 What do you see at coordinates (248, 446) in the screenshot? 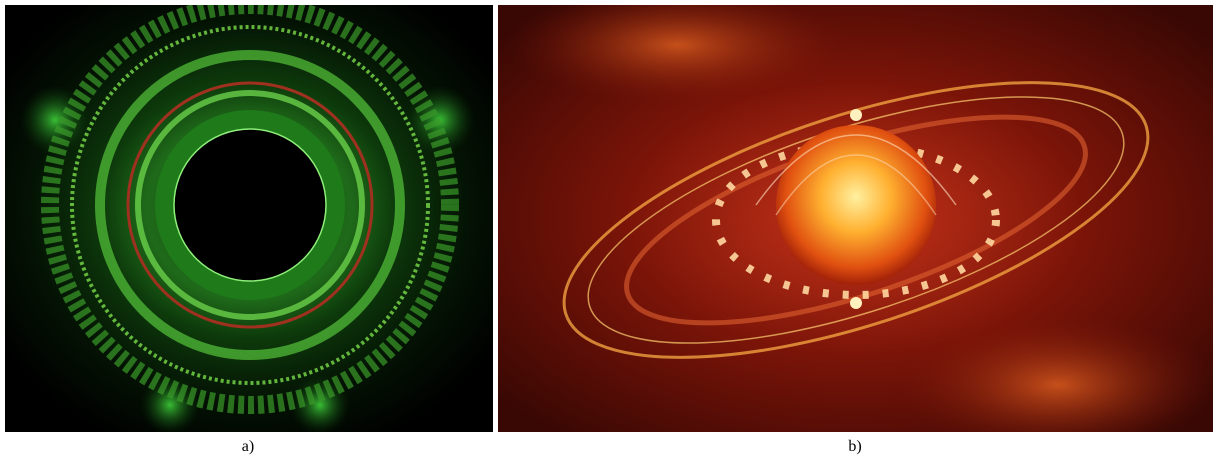
I see `figure-a-caption: a)` at bounding box center [248, 446].